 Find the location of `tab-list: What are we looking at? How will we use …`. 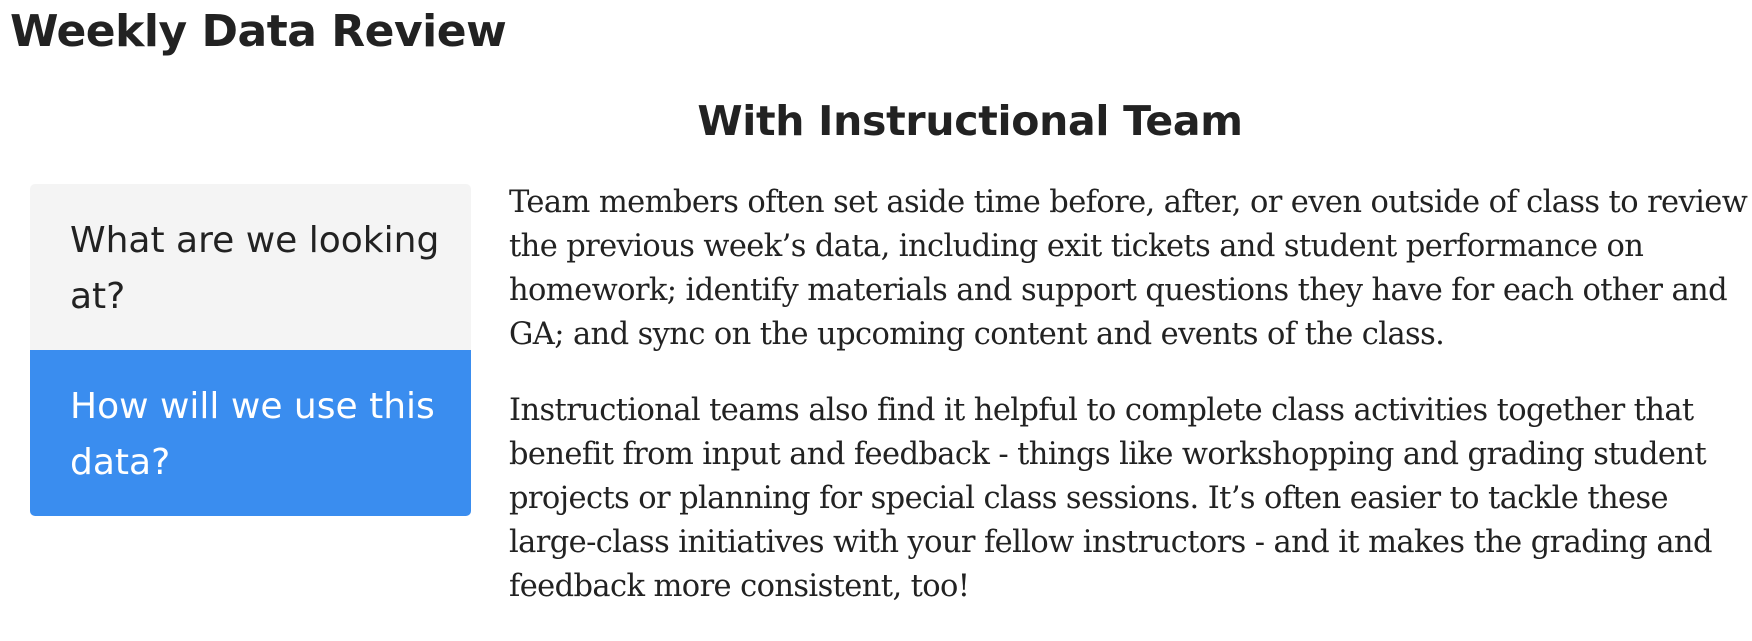

tab-list: What are we looking at? How will we use … is located at coordinates (250, 350).